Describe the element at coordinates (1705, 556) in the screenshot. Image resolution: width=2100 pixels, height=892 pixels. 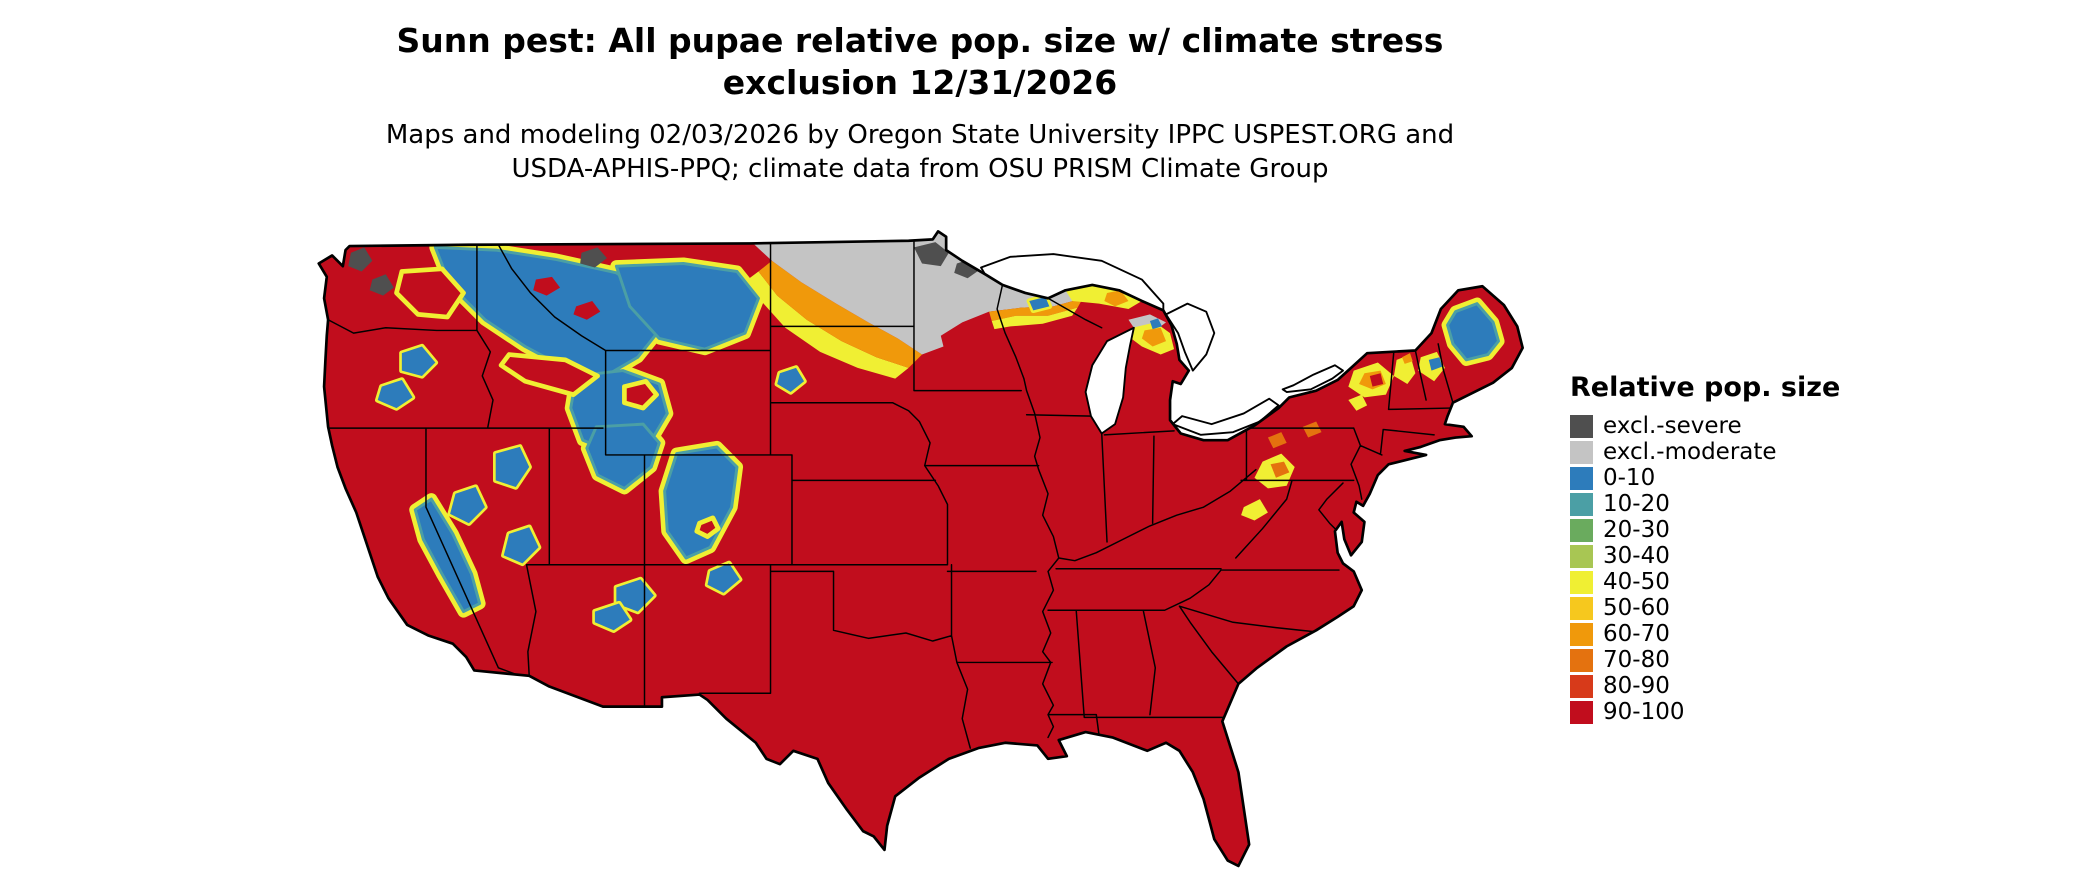
I see `legend-item: 30-40` at that location.